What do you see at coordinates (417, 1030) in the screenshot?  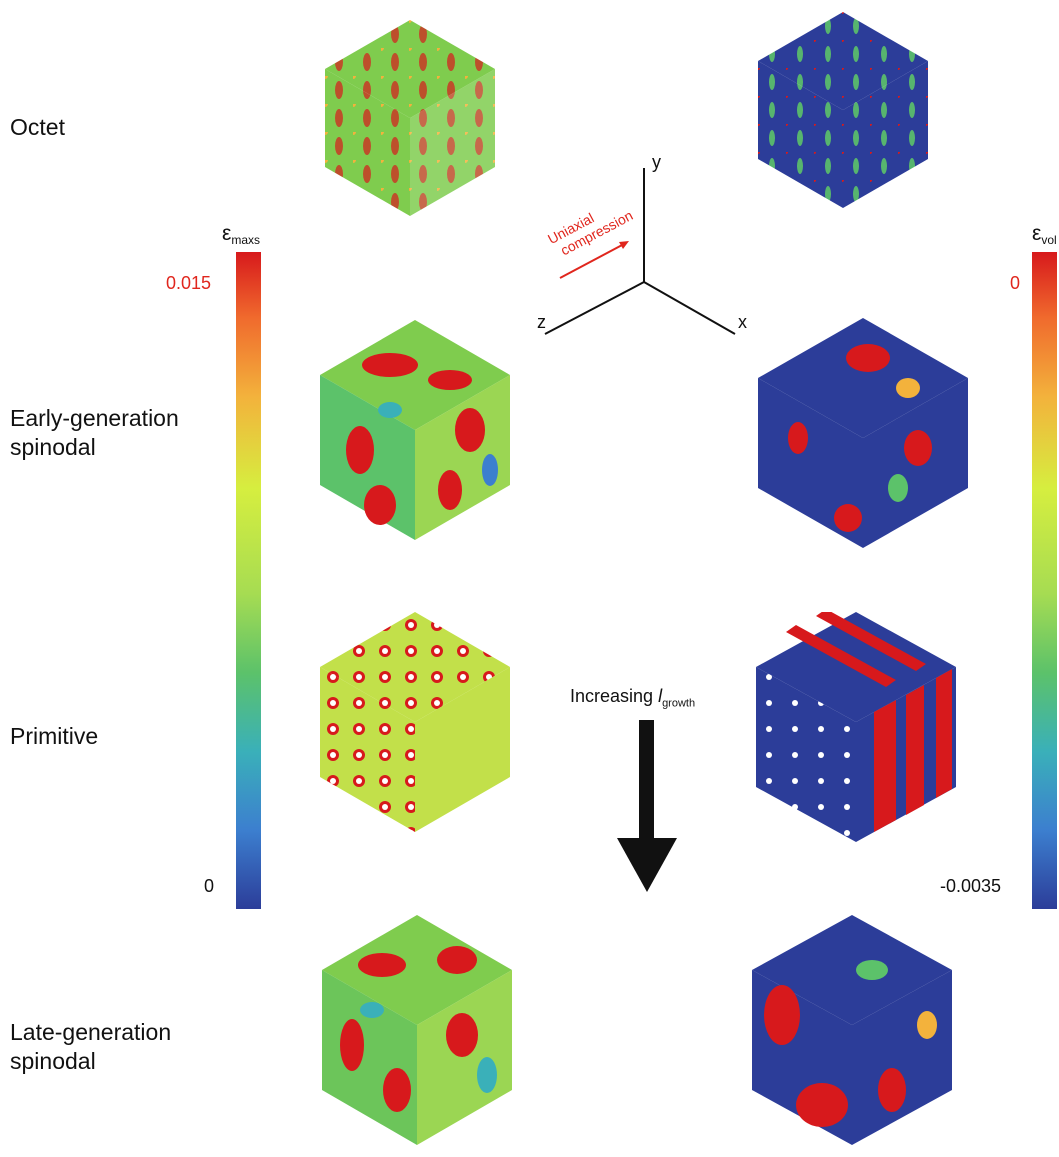 I see `late-spinodal-cube-left` at bounding box center [417, 1030].